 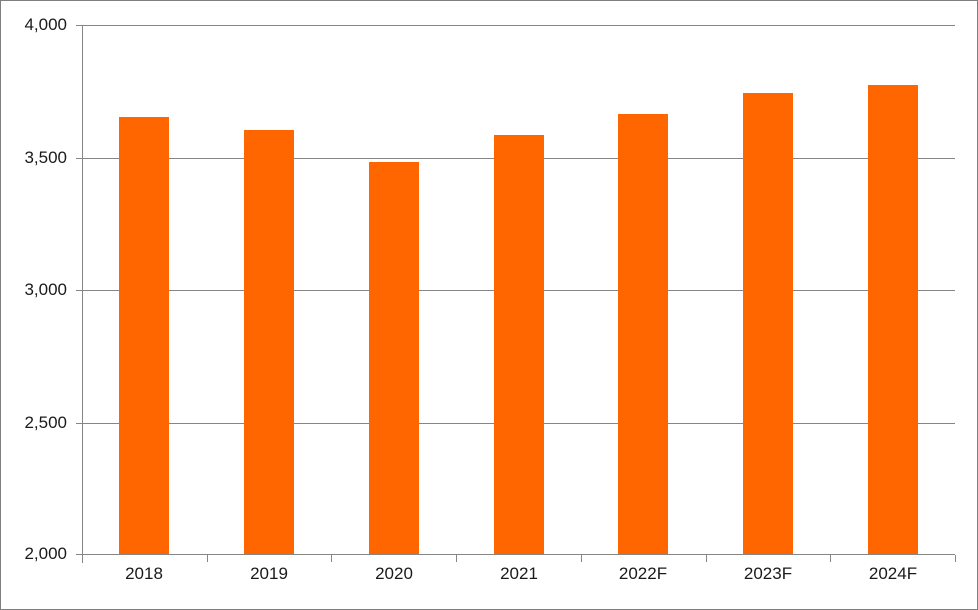 What do you see at coordinates (45, 157) in the screenshot?
I see `y-axis-label: 3,500` at bounding box center [45, 157].